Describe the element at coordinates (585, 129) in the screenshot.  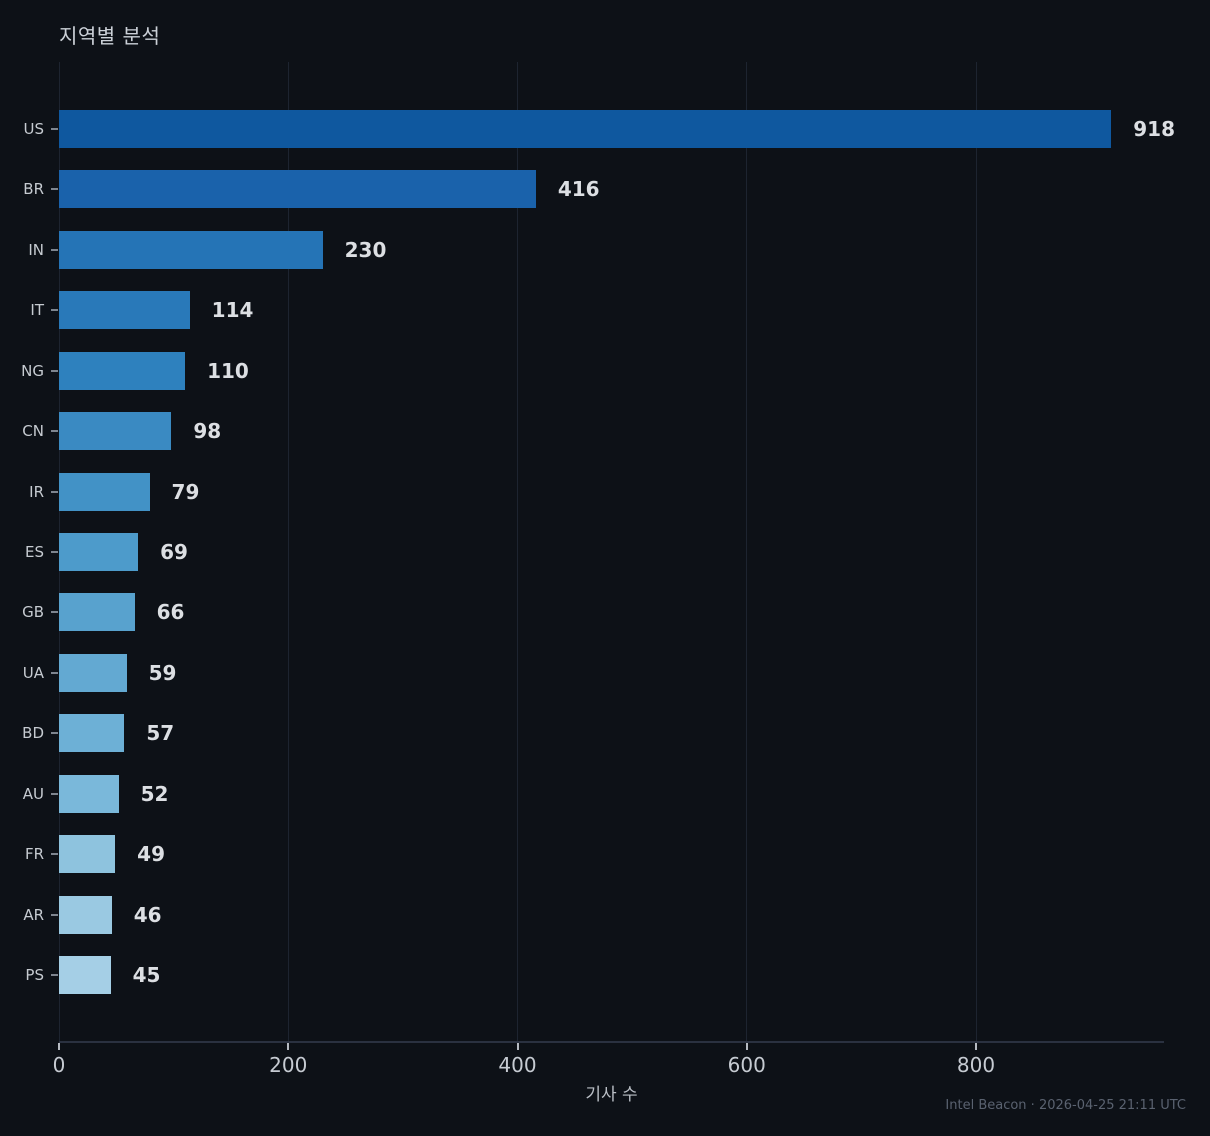
I see `bar-us` at that location.